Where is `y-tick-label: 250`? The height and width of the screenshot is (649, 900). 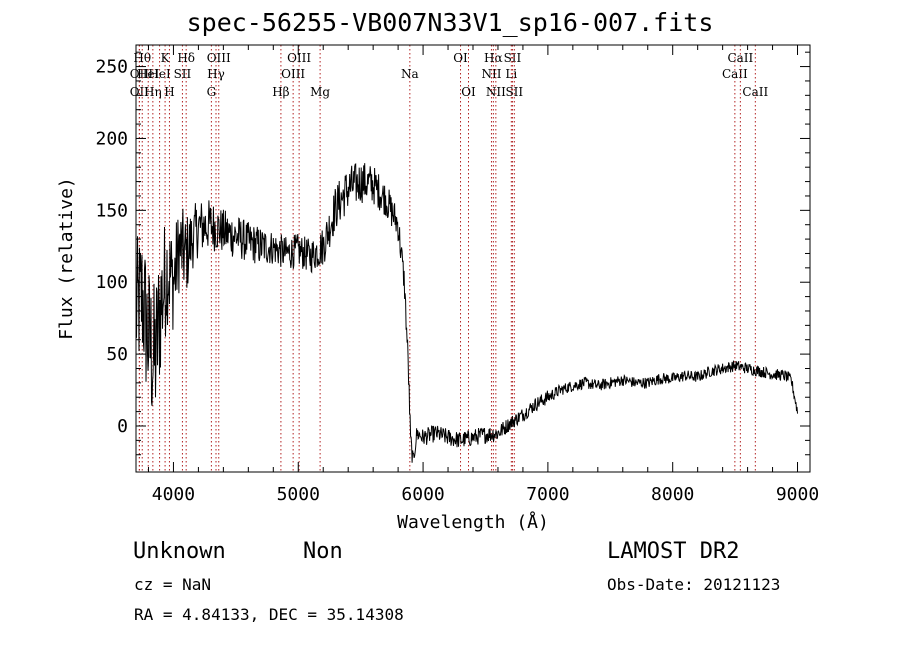 y-tick-label: 250 is located at coordinates (111, 67).